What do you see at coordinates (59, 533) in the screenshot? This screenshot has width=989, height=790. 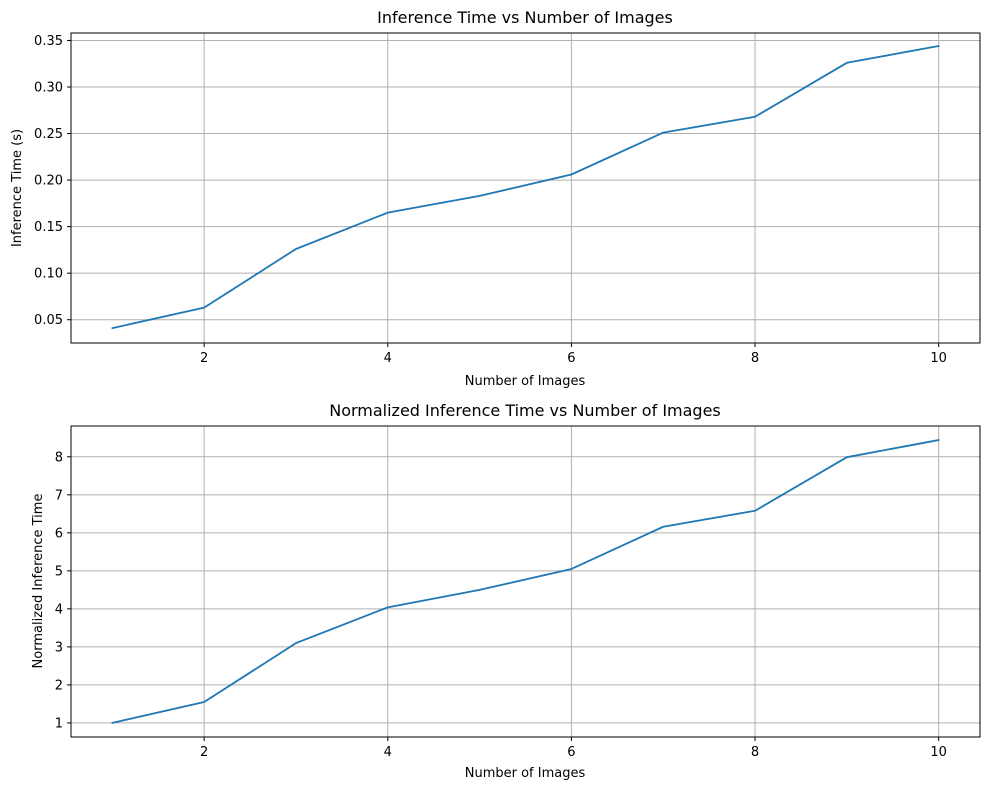 I see `y-tick-label: 6` at bounding box center [59, 533].